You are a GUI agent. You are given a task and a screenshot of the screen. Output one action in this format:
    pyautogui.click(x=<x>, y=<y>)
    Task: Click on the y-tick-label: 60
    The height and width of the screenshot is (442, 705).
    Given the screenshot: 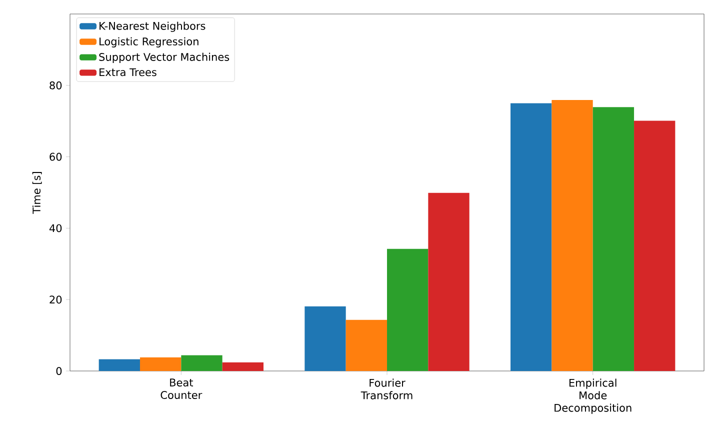 What is the action you would take?
    pyautogui.click(x=56, y=156)
    